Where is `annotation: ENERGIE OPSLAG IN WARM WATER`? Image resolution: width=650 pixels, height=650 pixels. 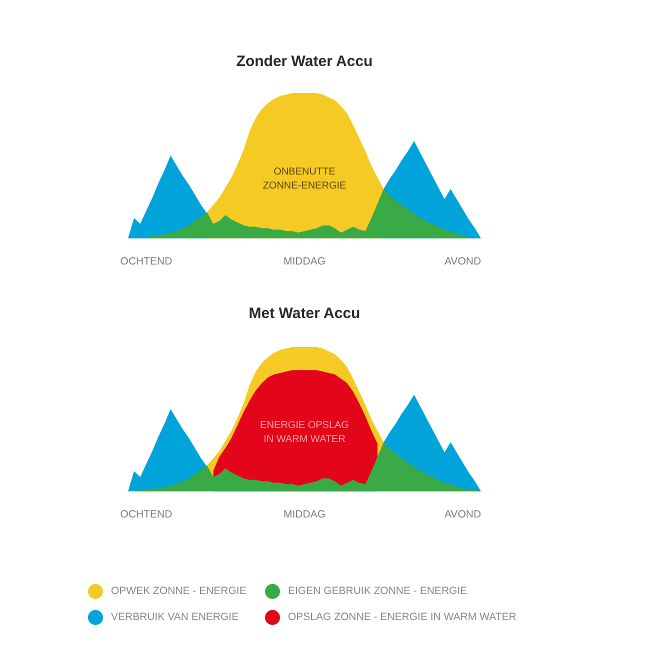 annotation: ENERGIE OPSLAG IN WARM WATER is located at coordinates (305, 432).